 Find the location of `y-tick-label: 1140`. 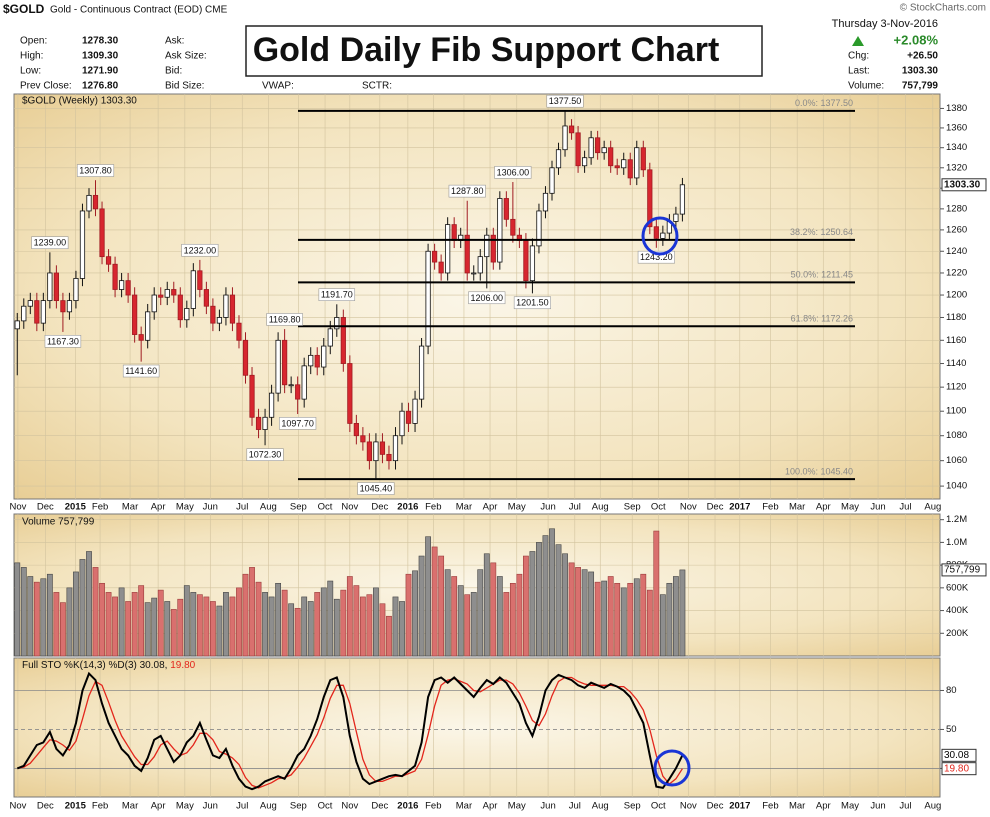

y-tick-label: 1140 is located at coordinates (956, 363).